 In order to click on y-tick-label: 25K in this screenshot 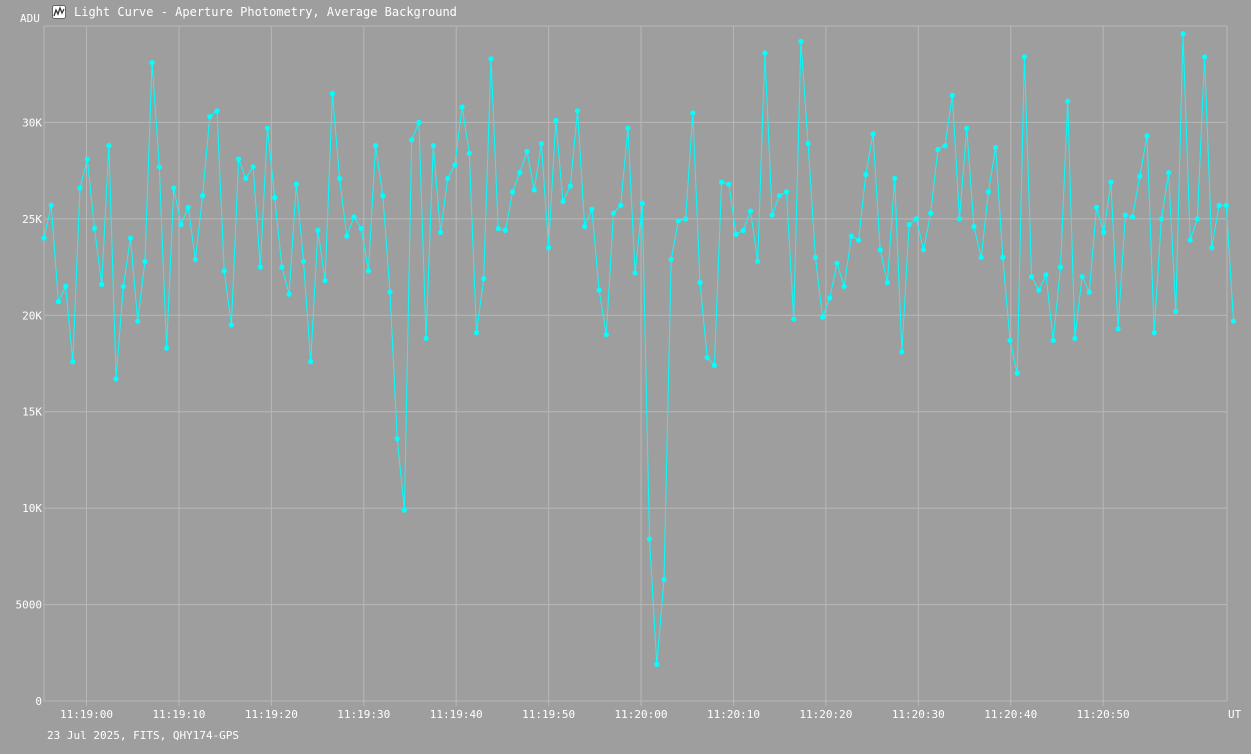, I will do `click(32, 219)`.